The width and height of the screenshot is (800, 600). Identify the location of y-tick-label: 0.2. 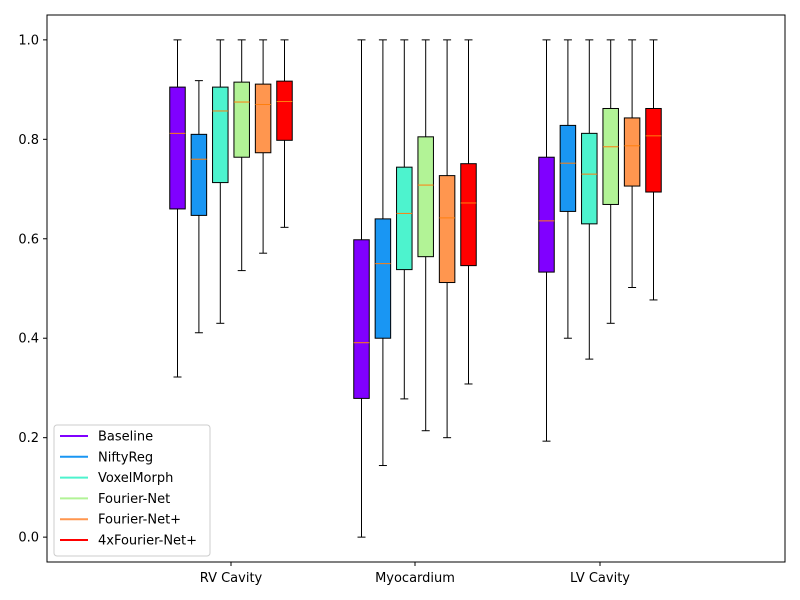
(28, 438).